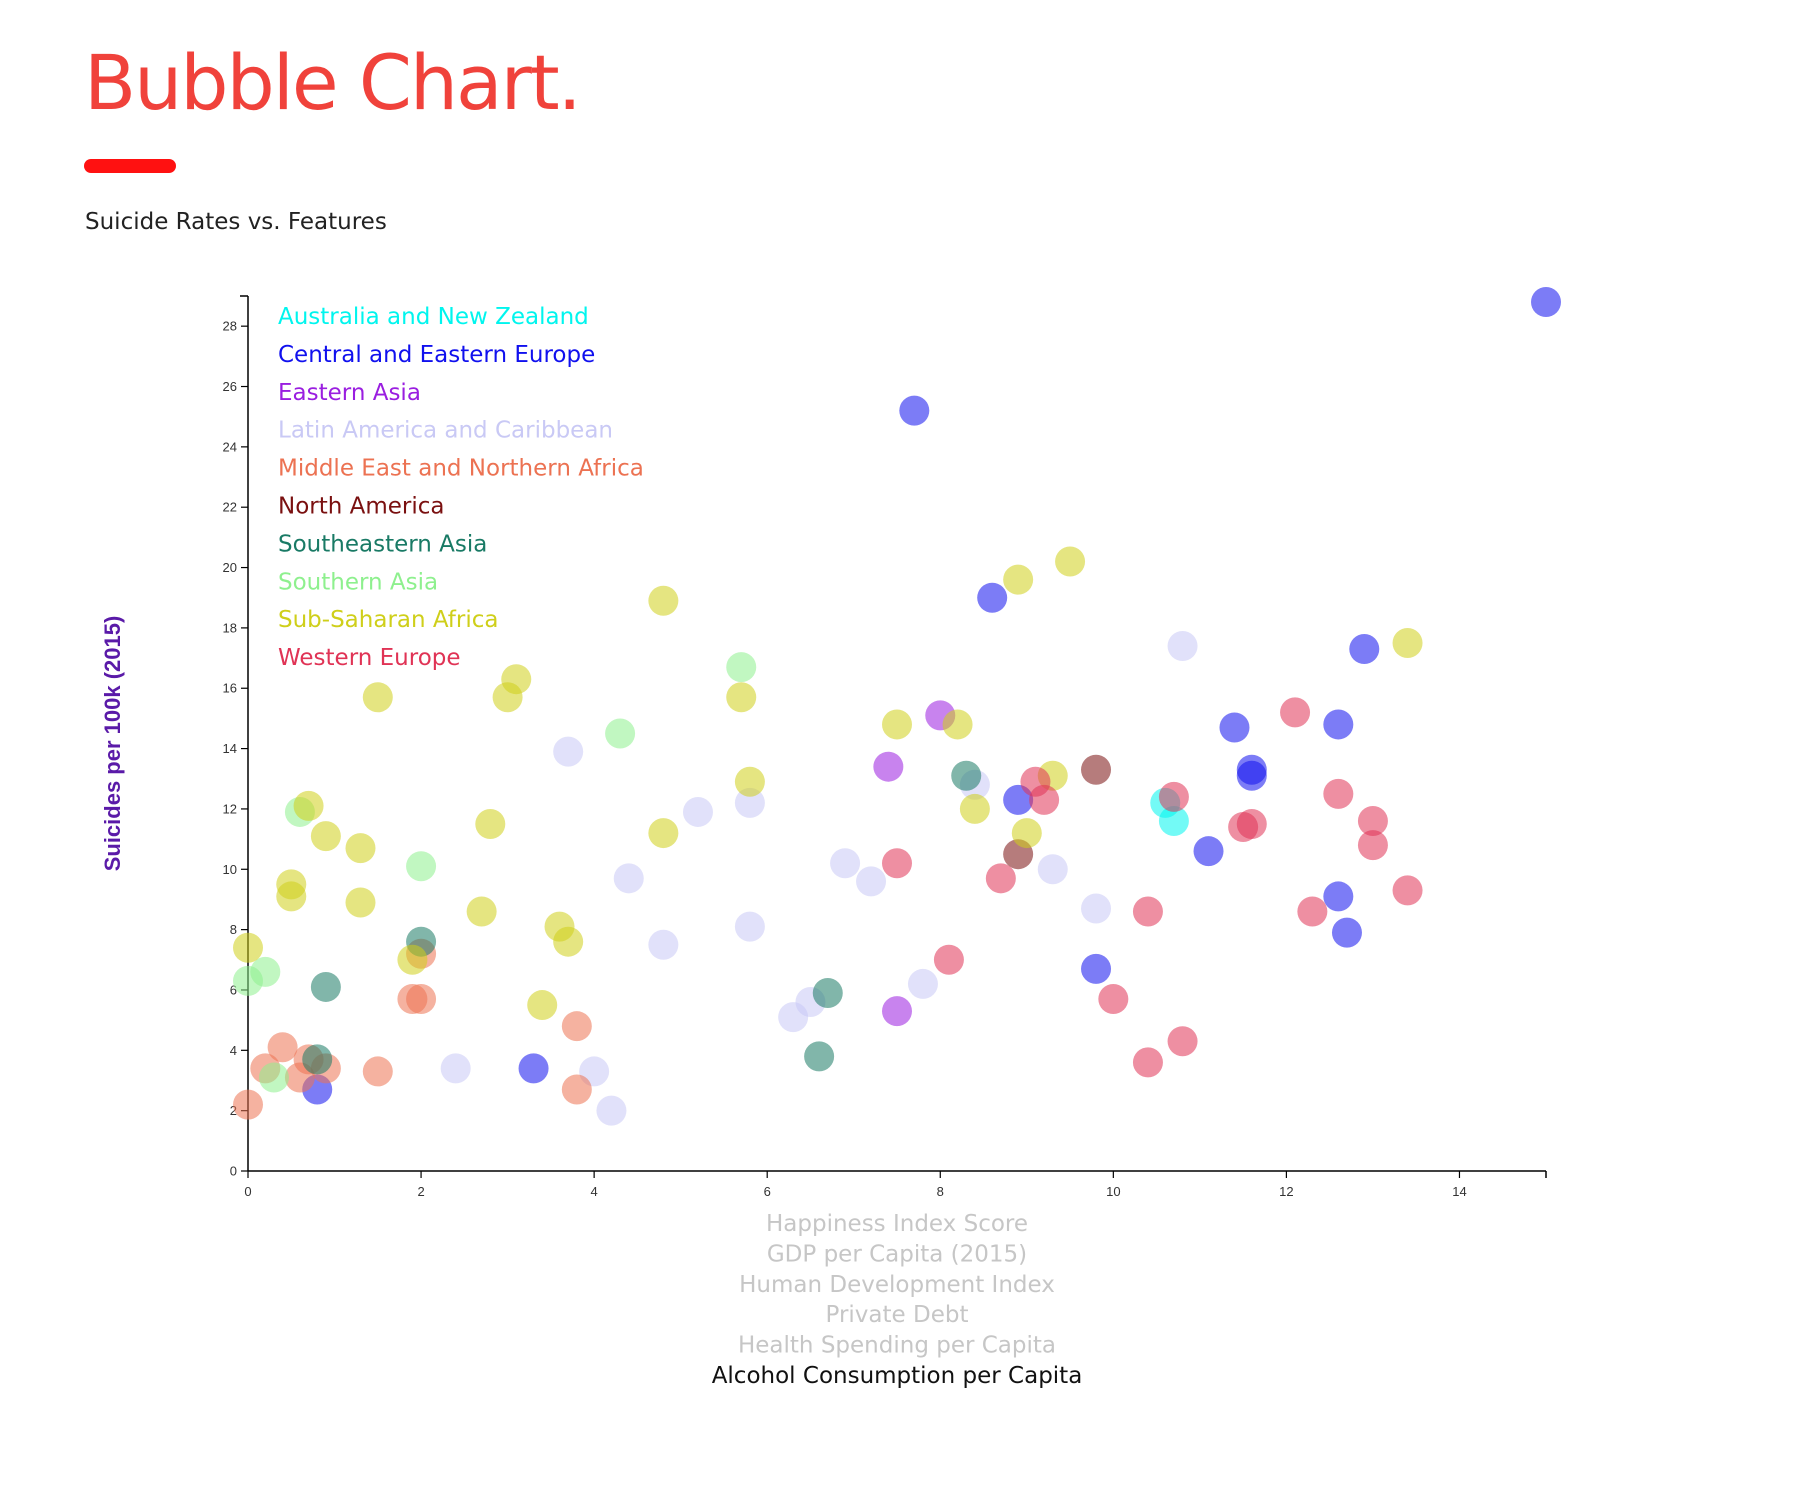  I want to click on legend-item: Australia and New Zealand, so click(433, 317).